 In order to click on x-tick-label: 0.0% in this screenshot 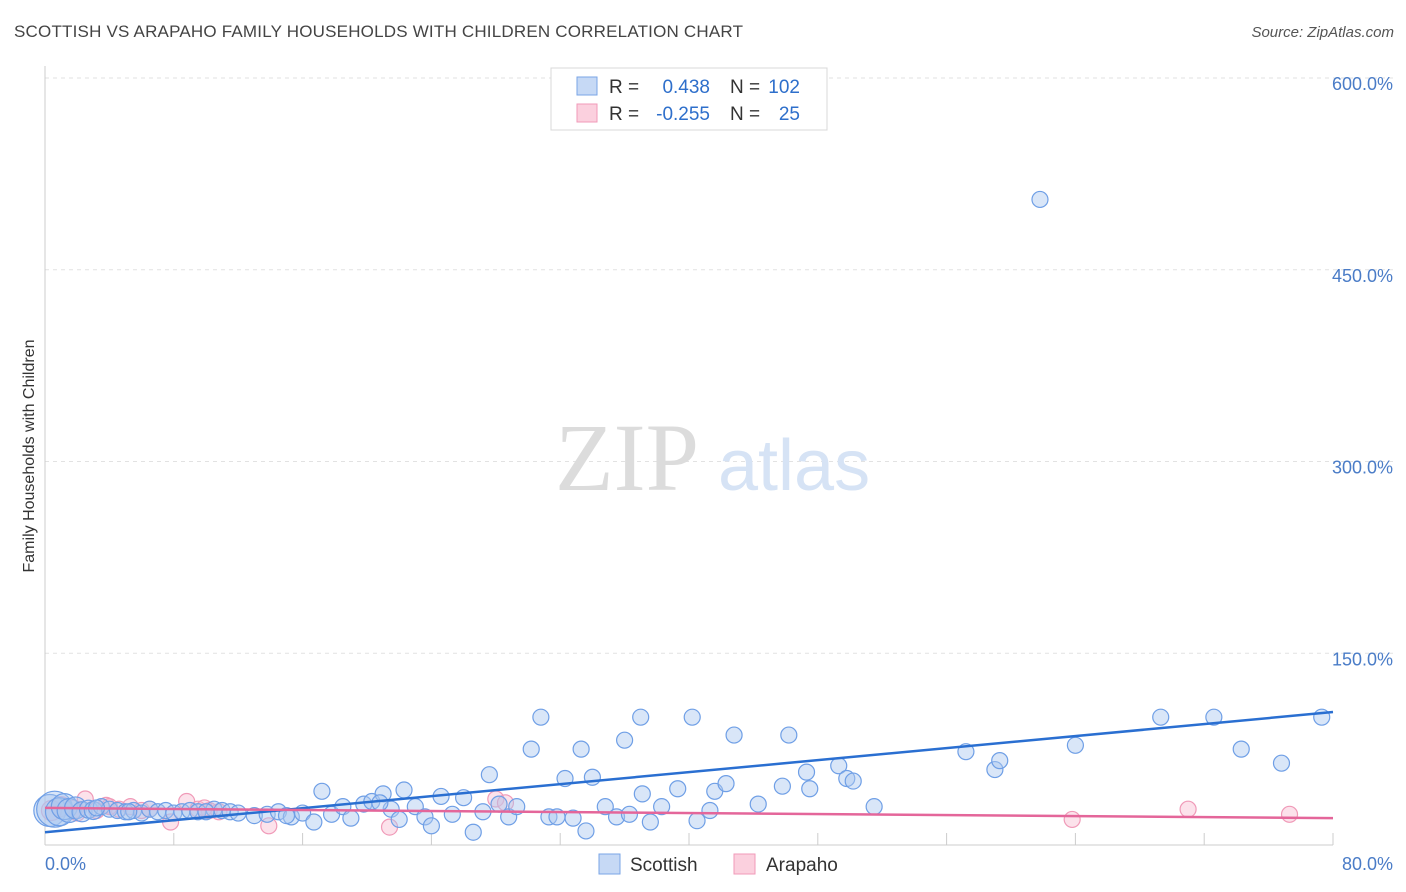, I will do `click(65, 864)`.